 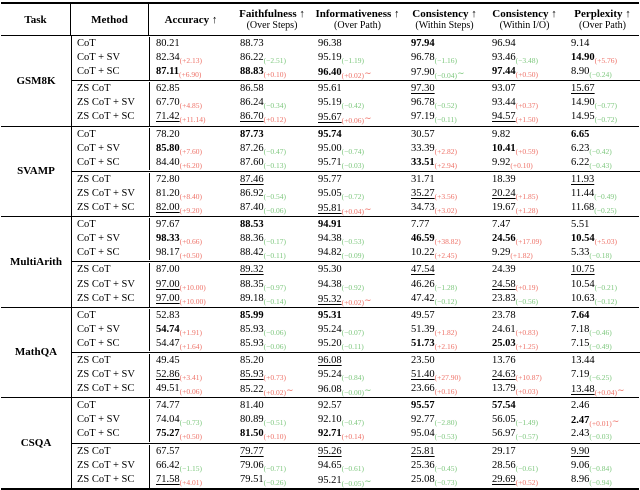 What do you see at coordinates (583, 89) in the screenshot?
I see `metric-value: 15.67` at bounding box center [583, 89].